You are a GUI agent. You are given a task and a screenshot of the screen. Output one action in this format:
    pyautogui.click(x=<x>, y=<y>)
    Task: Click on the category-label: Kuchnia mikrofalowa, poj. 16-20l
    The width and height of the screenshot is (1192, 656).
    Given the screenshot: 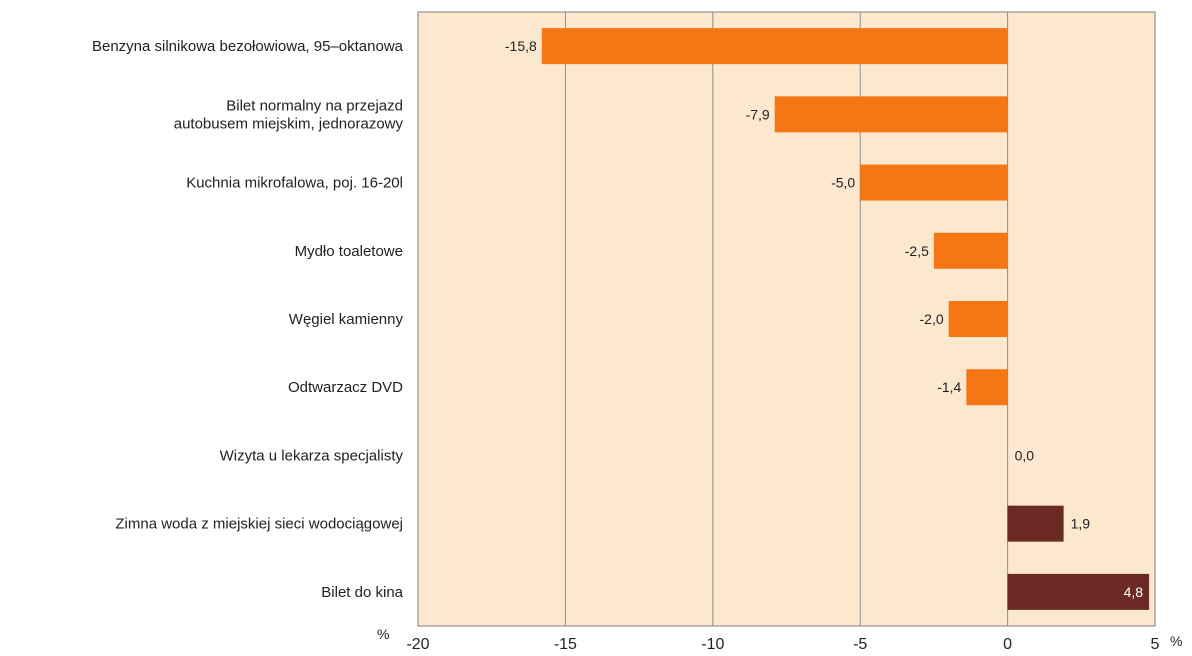 What is the action you would take?
    pyautogui.click(x=294, y=183)
    